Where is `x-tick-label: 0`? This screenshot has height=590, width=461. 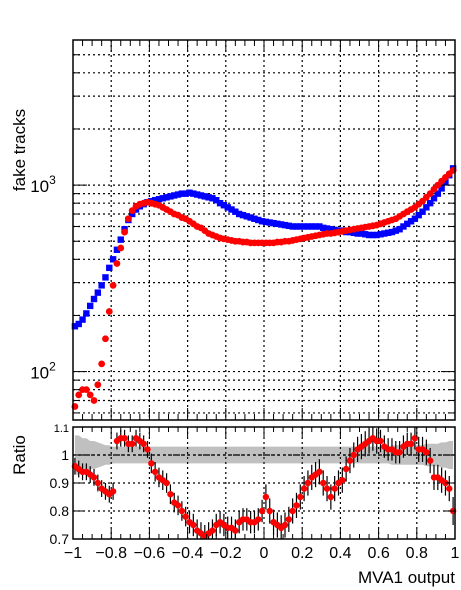 x-tick-label: 0 is located at coordinates (264, 553).